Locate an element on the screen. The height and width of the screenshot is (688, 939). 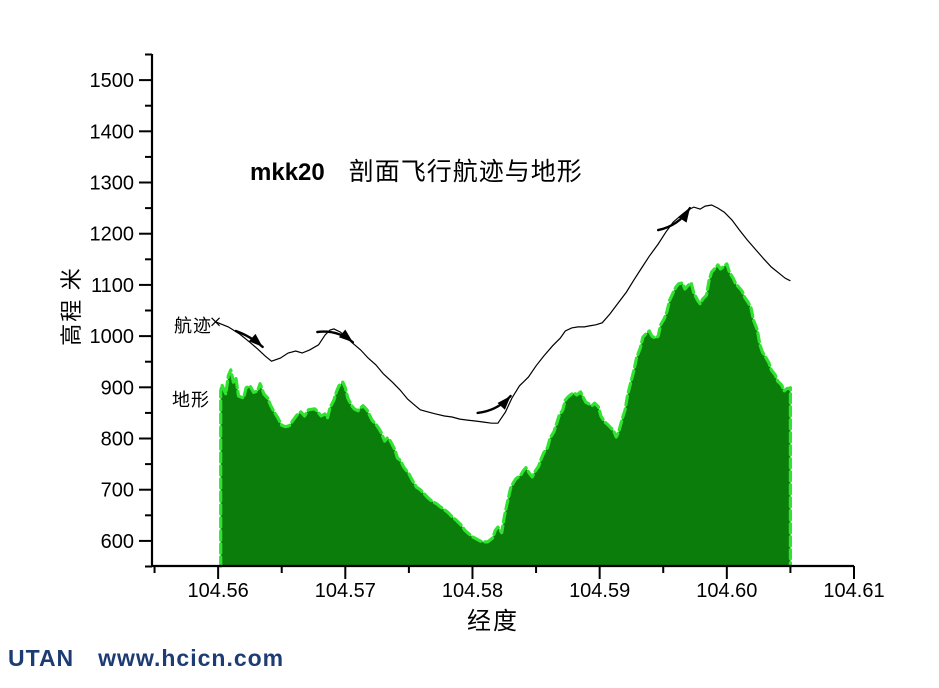
footer-url: www.hcicn.com is located at coordinates (191, 658).